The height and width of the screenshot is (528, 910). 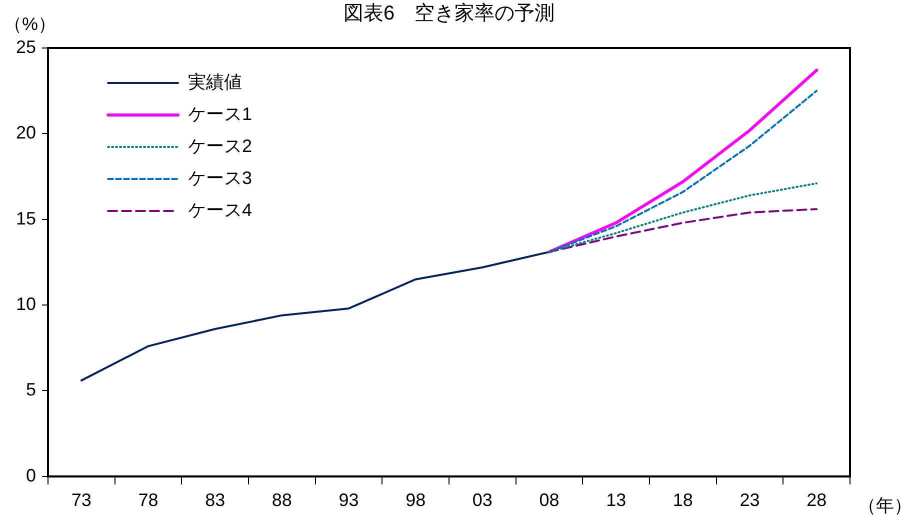 What do you see at coordinates (616, 500) in the screenshot?
I see `x-tick-label: 13` at bounding box center [616, 500].